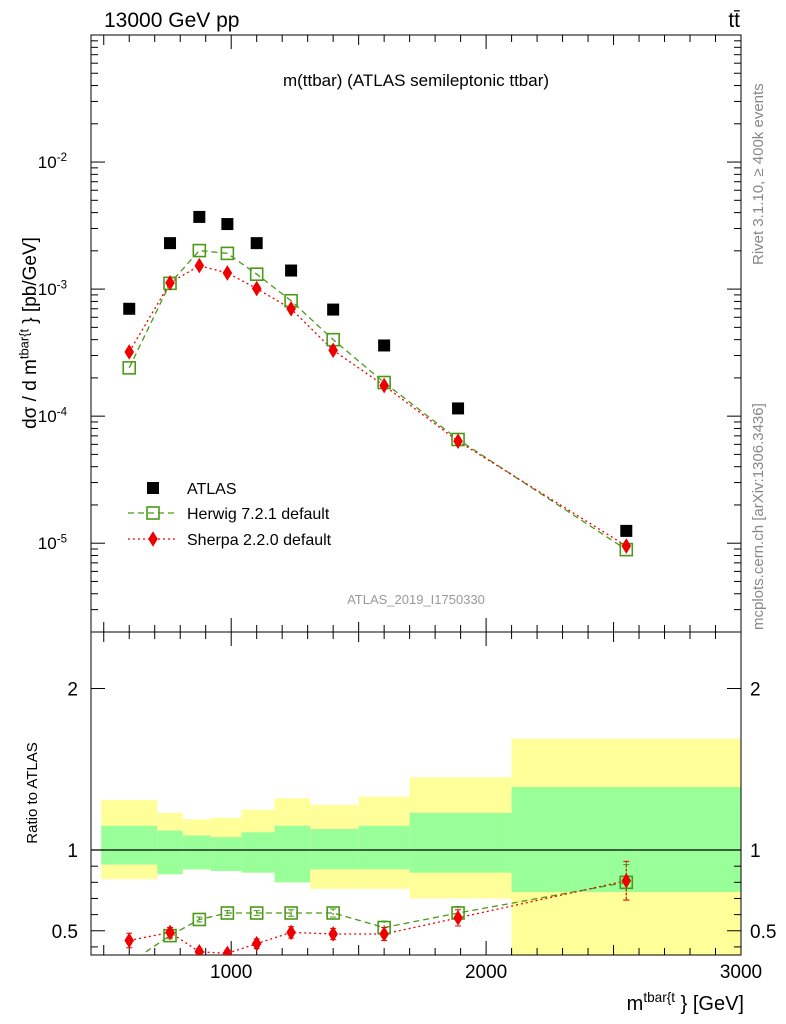  What do you see at coordinates (72, 690) in the screenshot?
I see `ratio-y-tick-label: 2` at bounding box center [72, 690].